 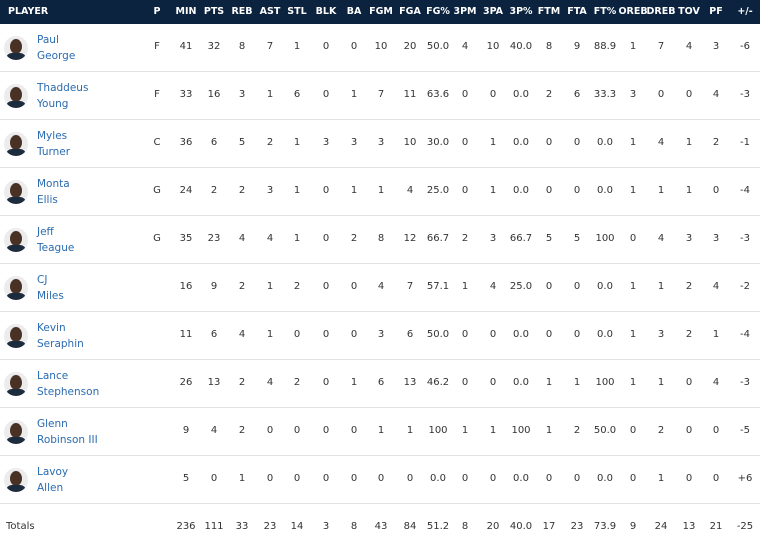 I want to click on stat-cell: -4, so click(x=745, y=190).